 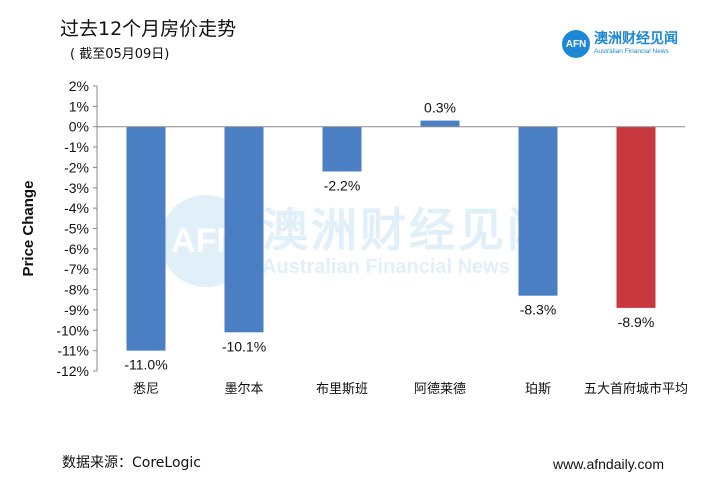 I want to click on website-url: www.afndaily.com, so click(x=609, y=464).